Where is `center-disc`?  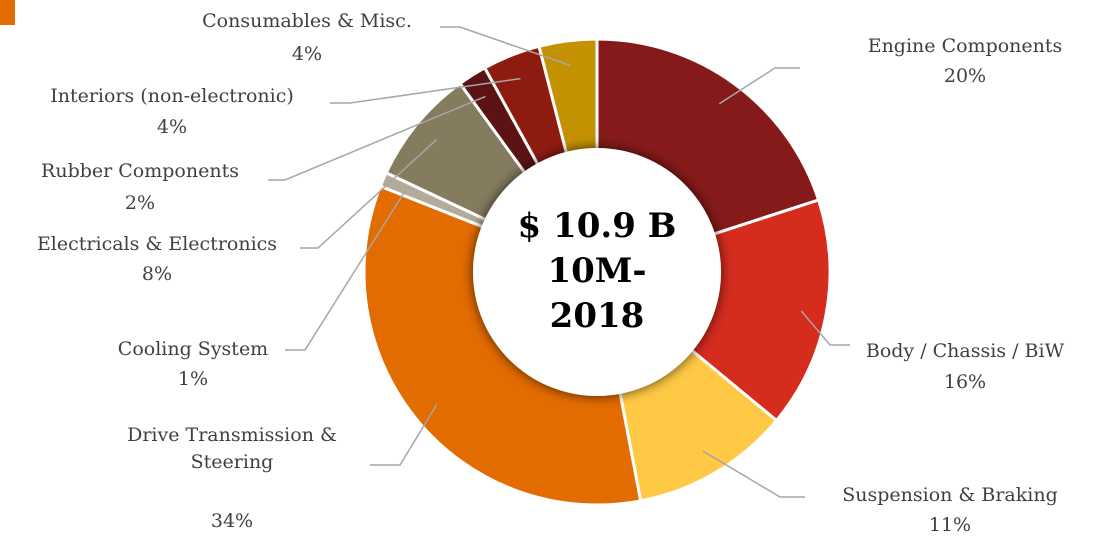
center-disc is located at coordinates (597, 272).